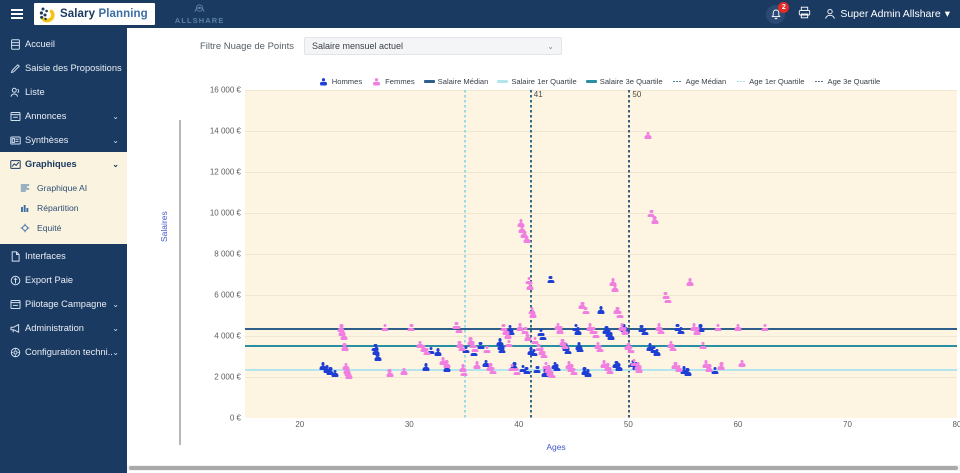 Image resolution: width=960 pixels, height=473 pixels. What do you see at coordinates (225, 131) in the screenshot?
I see `y-tick-label: 14 000 €` at bounding box center [225, 131].